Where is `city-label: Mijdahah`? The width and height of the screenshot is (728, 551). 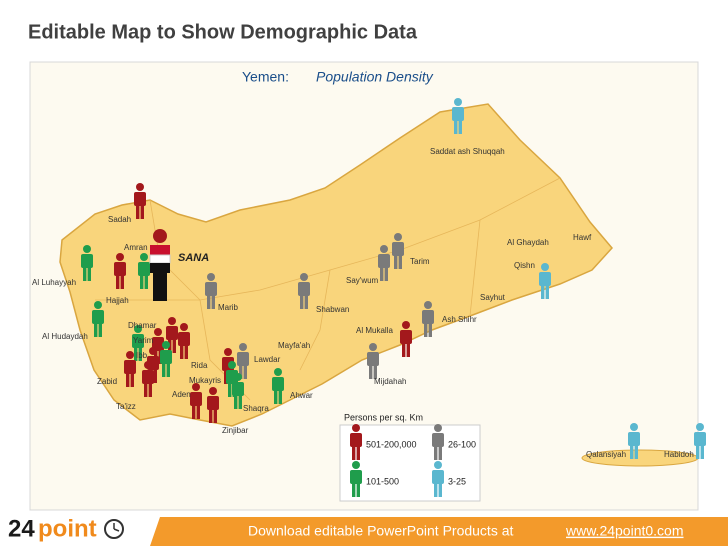
city-label: Mijdahah is located at coordinates (390, 381).